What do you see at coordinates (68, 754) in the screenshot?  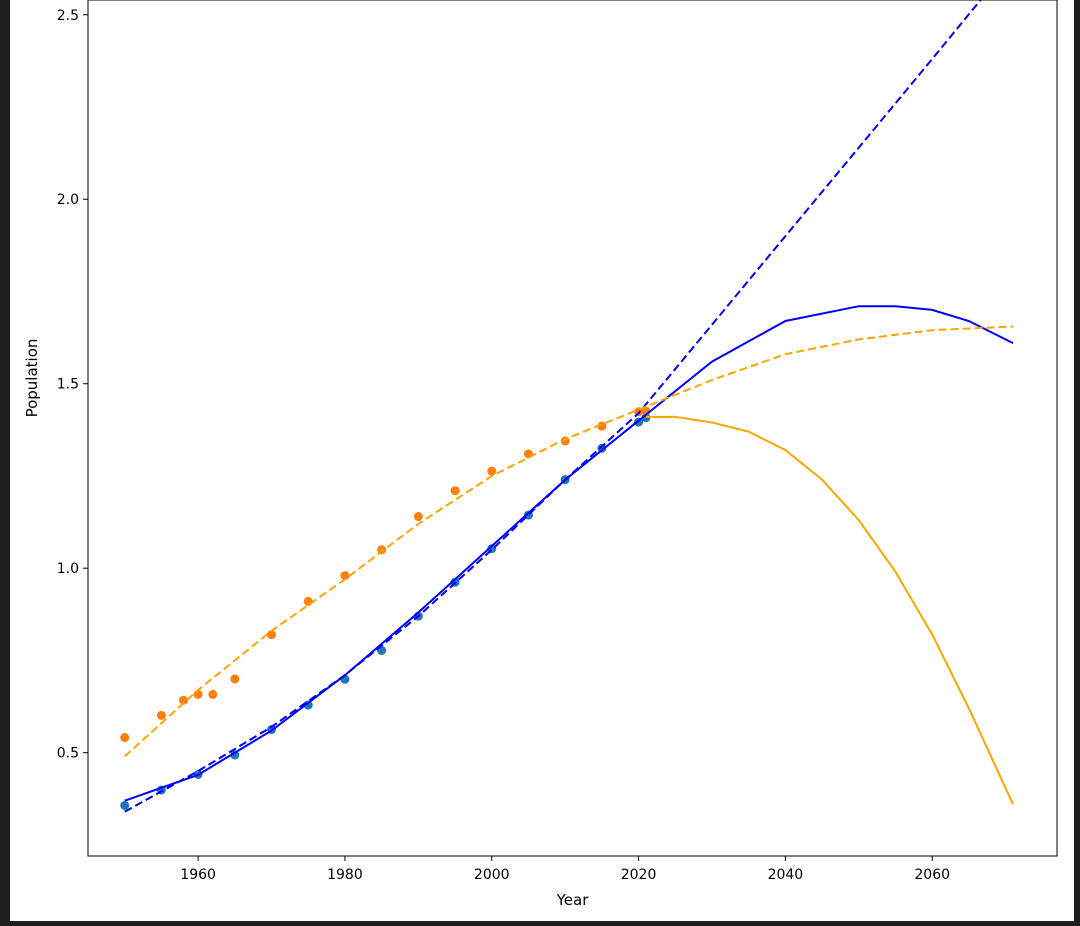 I see `y-tick-label-0: 0.5` at bounding box center [68, 754].